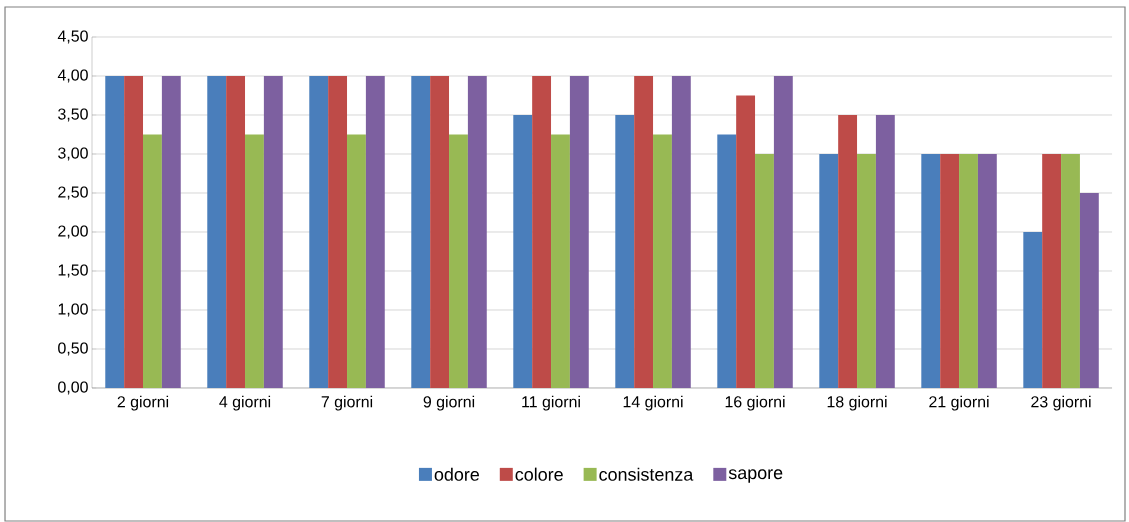 This screenshot has width=1129, height=522. I want to click on y-tick-label: 3,00, so click(73, 154).